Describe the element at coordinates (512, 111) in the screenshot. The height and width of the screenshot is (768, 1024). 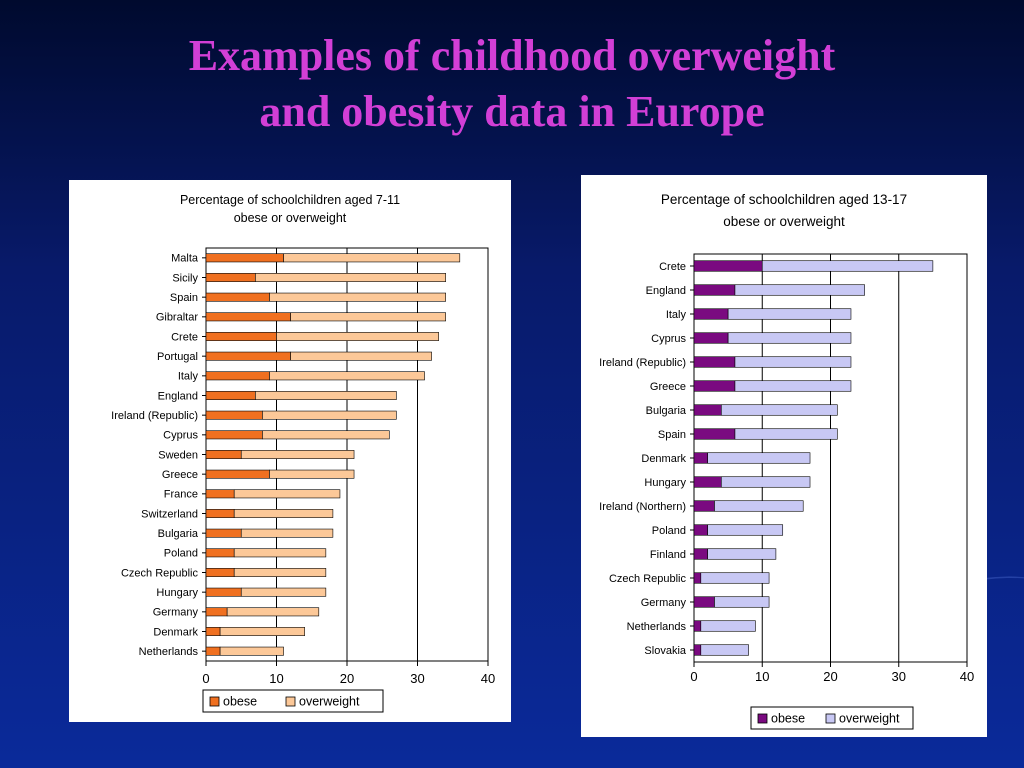
I see `slide-title-line-2: and obesity data in Europe` at that location.